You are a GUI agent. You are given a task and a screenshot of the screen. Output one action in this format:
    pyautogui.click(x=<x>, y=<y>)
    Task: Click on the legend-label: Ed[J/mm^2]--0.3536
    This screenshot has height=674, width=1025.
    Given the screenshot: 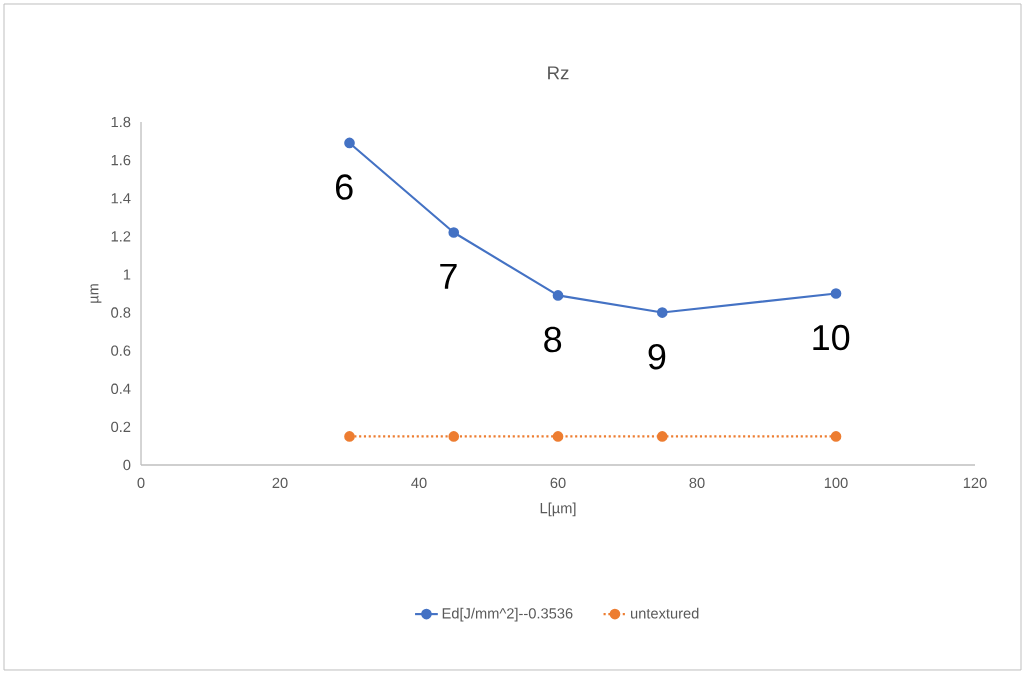 What is the action you would take?
    pyautogui.click(x=507, y=614)
    